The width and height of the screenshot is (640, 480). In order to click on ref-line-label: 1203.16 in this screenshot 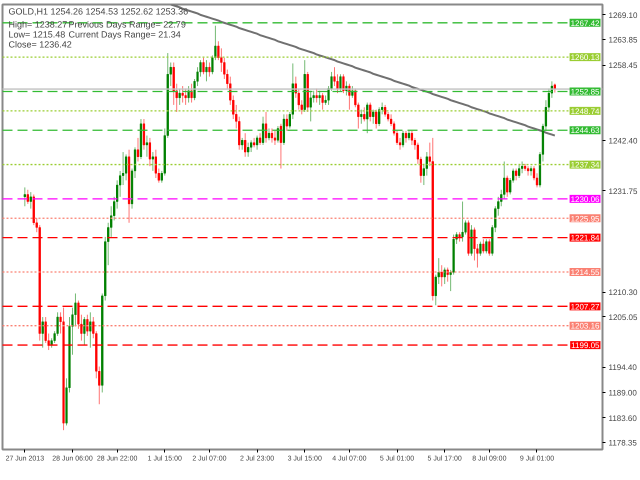, I will do `click(585, 326)`.